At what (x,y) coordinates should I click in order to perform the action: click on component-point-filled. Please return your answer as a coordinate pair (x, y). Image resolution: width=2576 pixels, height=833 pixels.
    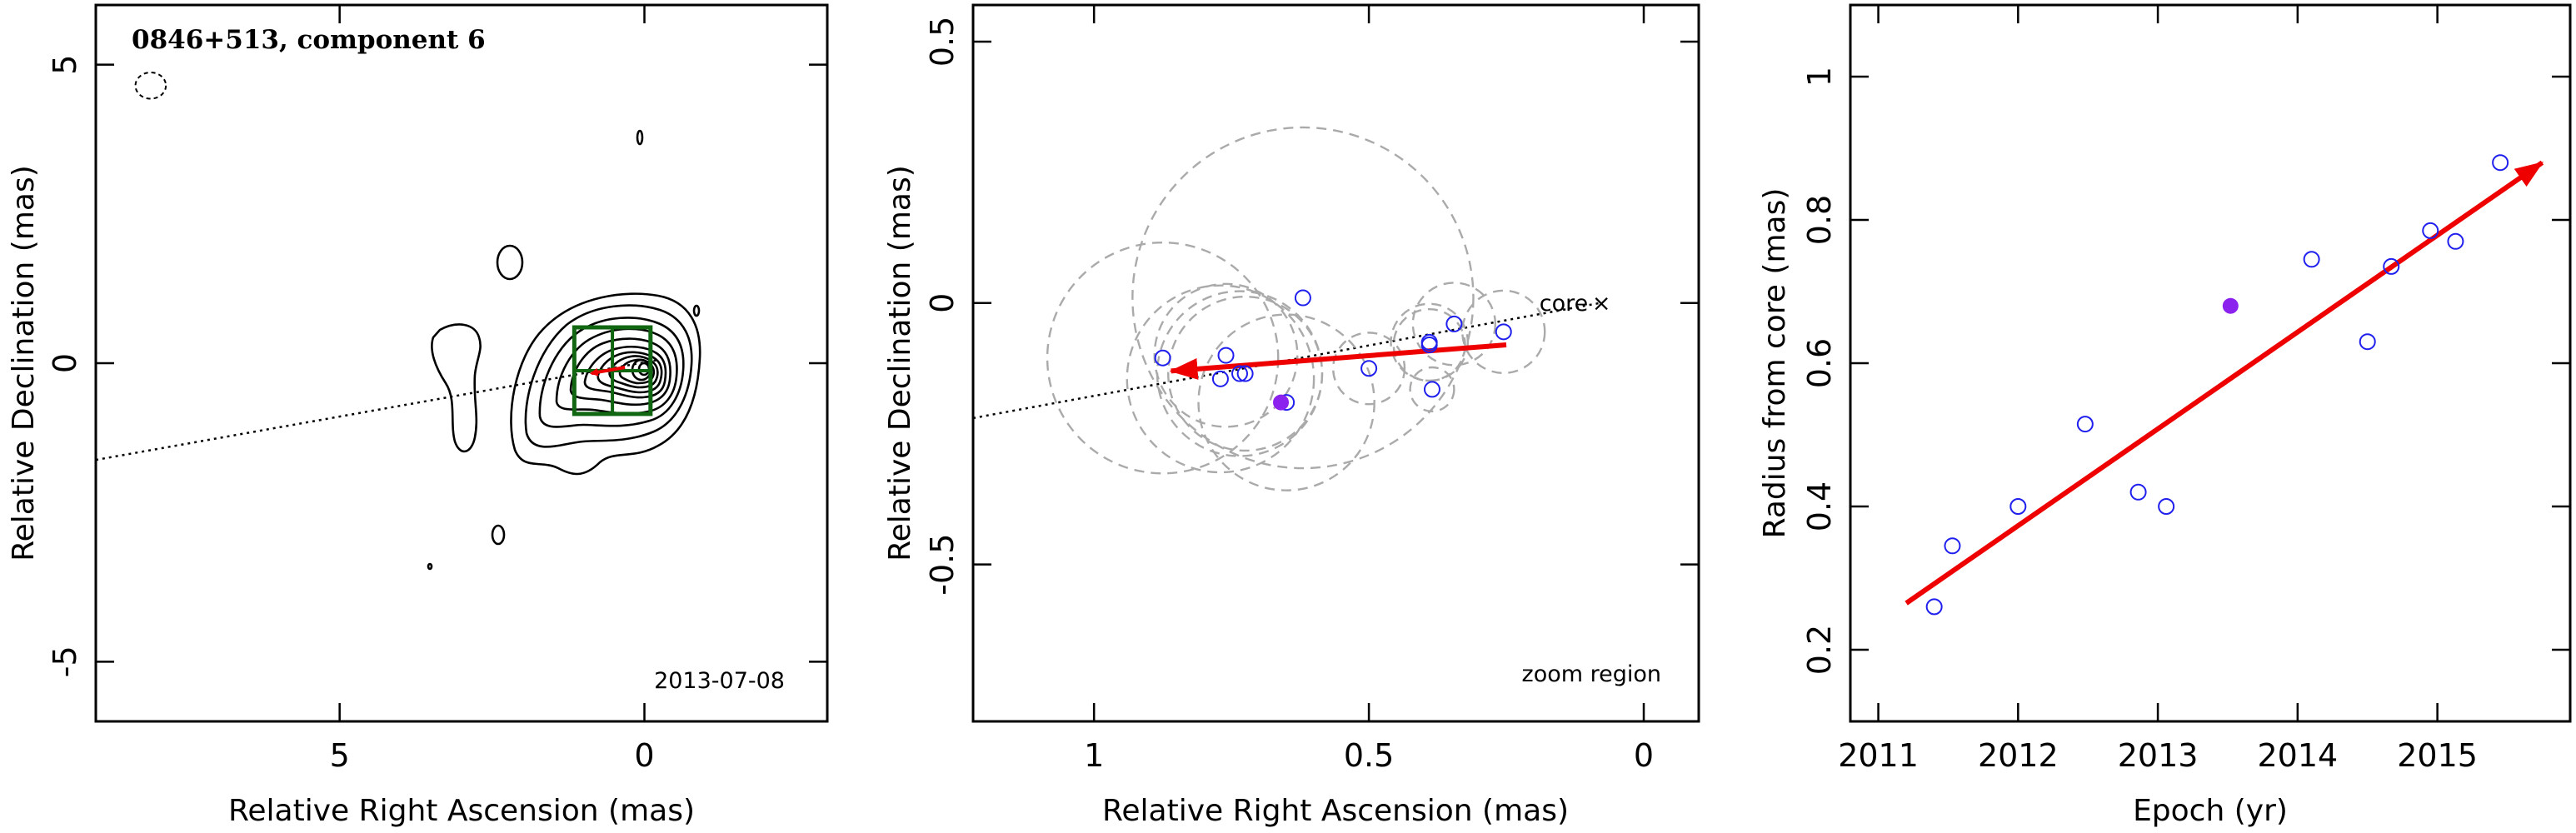
    Looking at the image, I should click on (1281, 402).